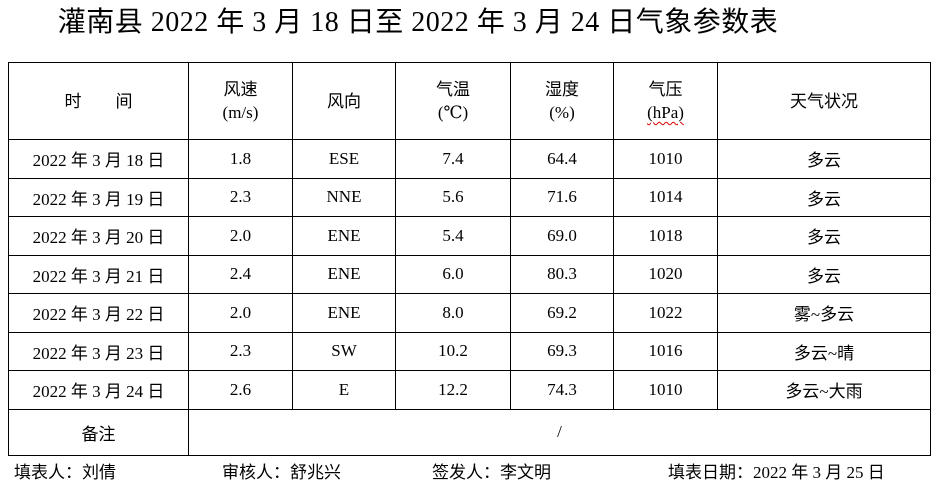  What do you see at coordinates (98, 390) in the screenshot?
I see `date-cell: 2022 年 3 月 24 日` at bounding box center [98, 390].